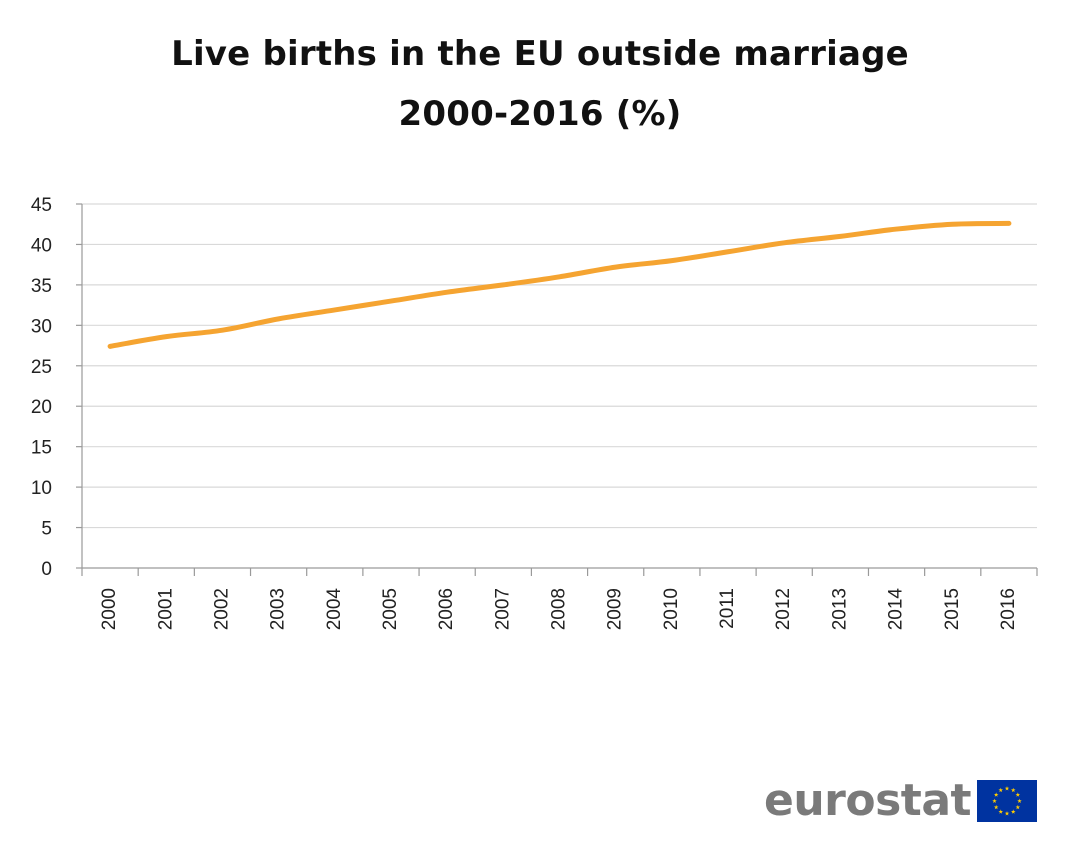  What do you see at coordinates (278, 609) in the screenshot?
I see `x-tick-label-2003: 2003` at bounding box center [278, 609].